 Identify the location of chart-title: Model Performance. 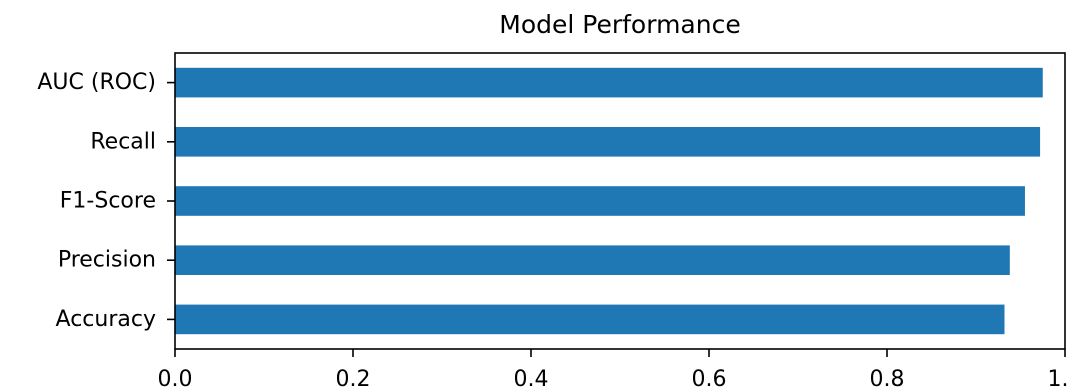
(620, 24).